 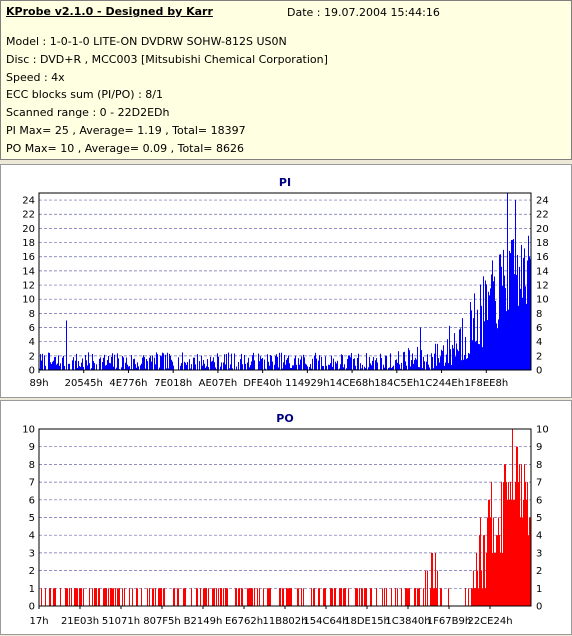 What do you see at coordinates (28, 229) in the screenshot?
I see `pi-y-tick-left: 20` at bounding box center [28, 229].